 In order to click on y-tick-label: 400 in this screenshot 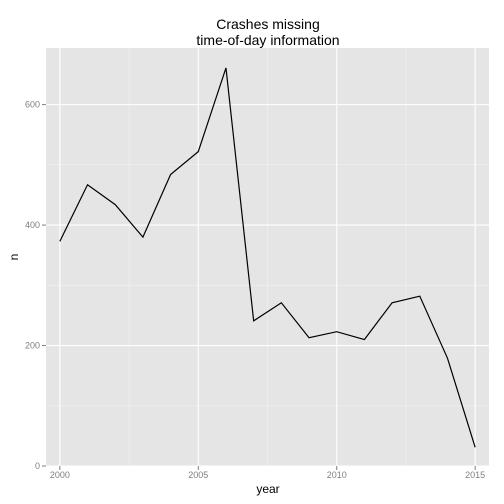, I will do `click(32, 225)`.